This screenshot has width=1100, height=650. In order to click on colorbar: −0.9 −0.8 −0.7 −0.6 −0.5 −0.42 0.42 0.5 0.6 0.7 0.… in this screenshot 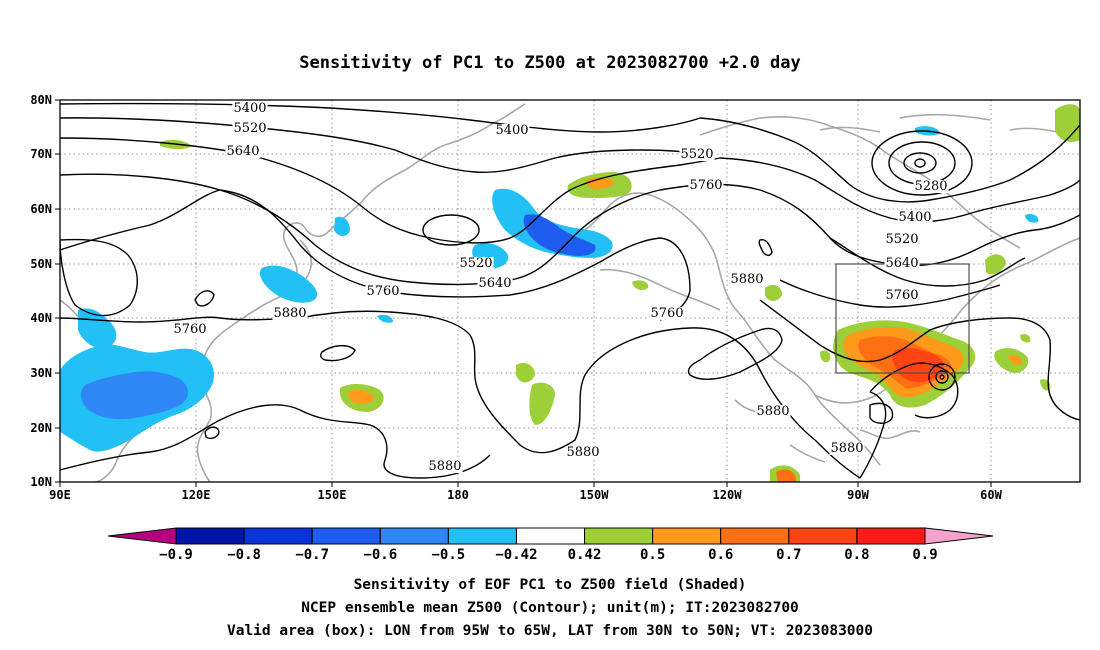, I will do `click(550, 545)`.